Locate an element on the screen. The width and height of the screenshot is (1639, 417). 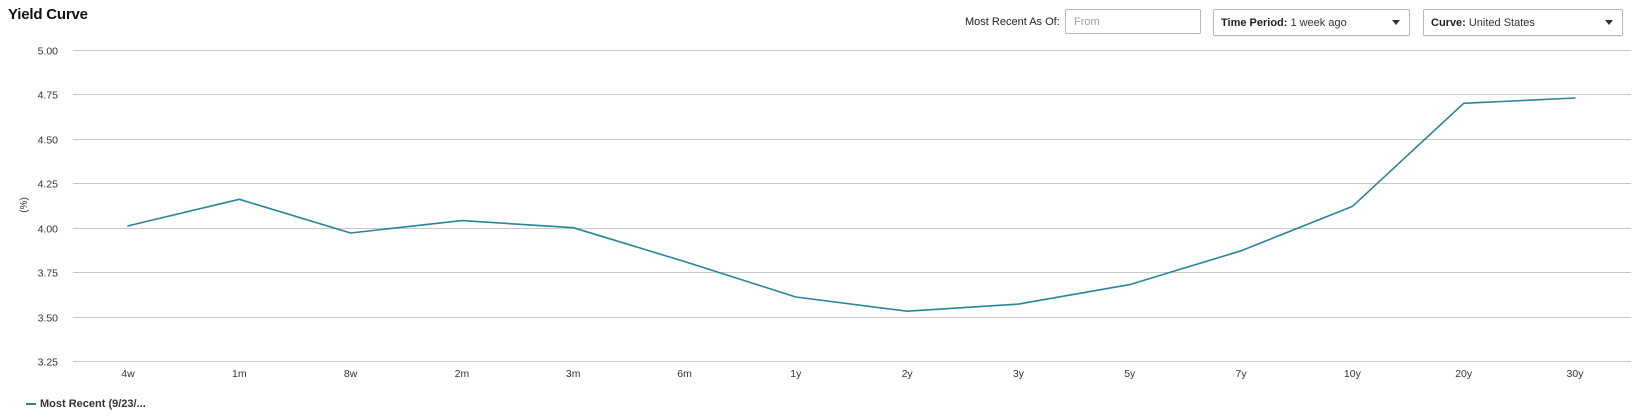
y-tick-label: 4.25 is located at coordinates (48, 185).